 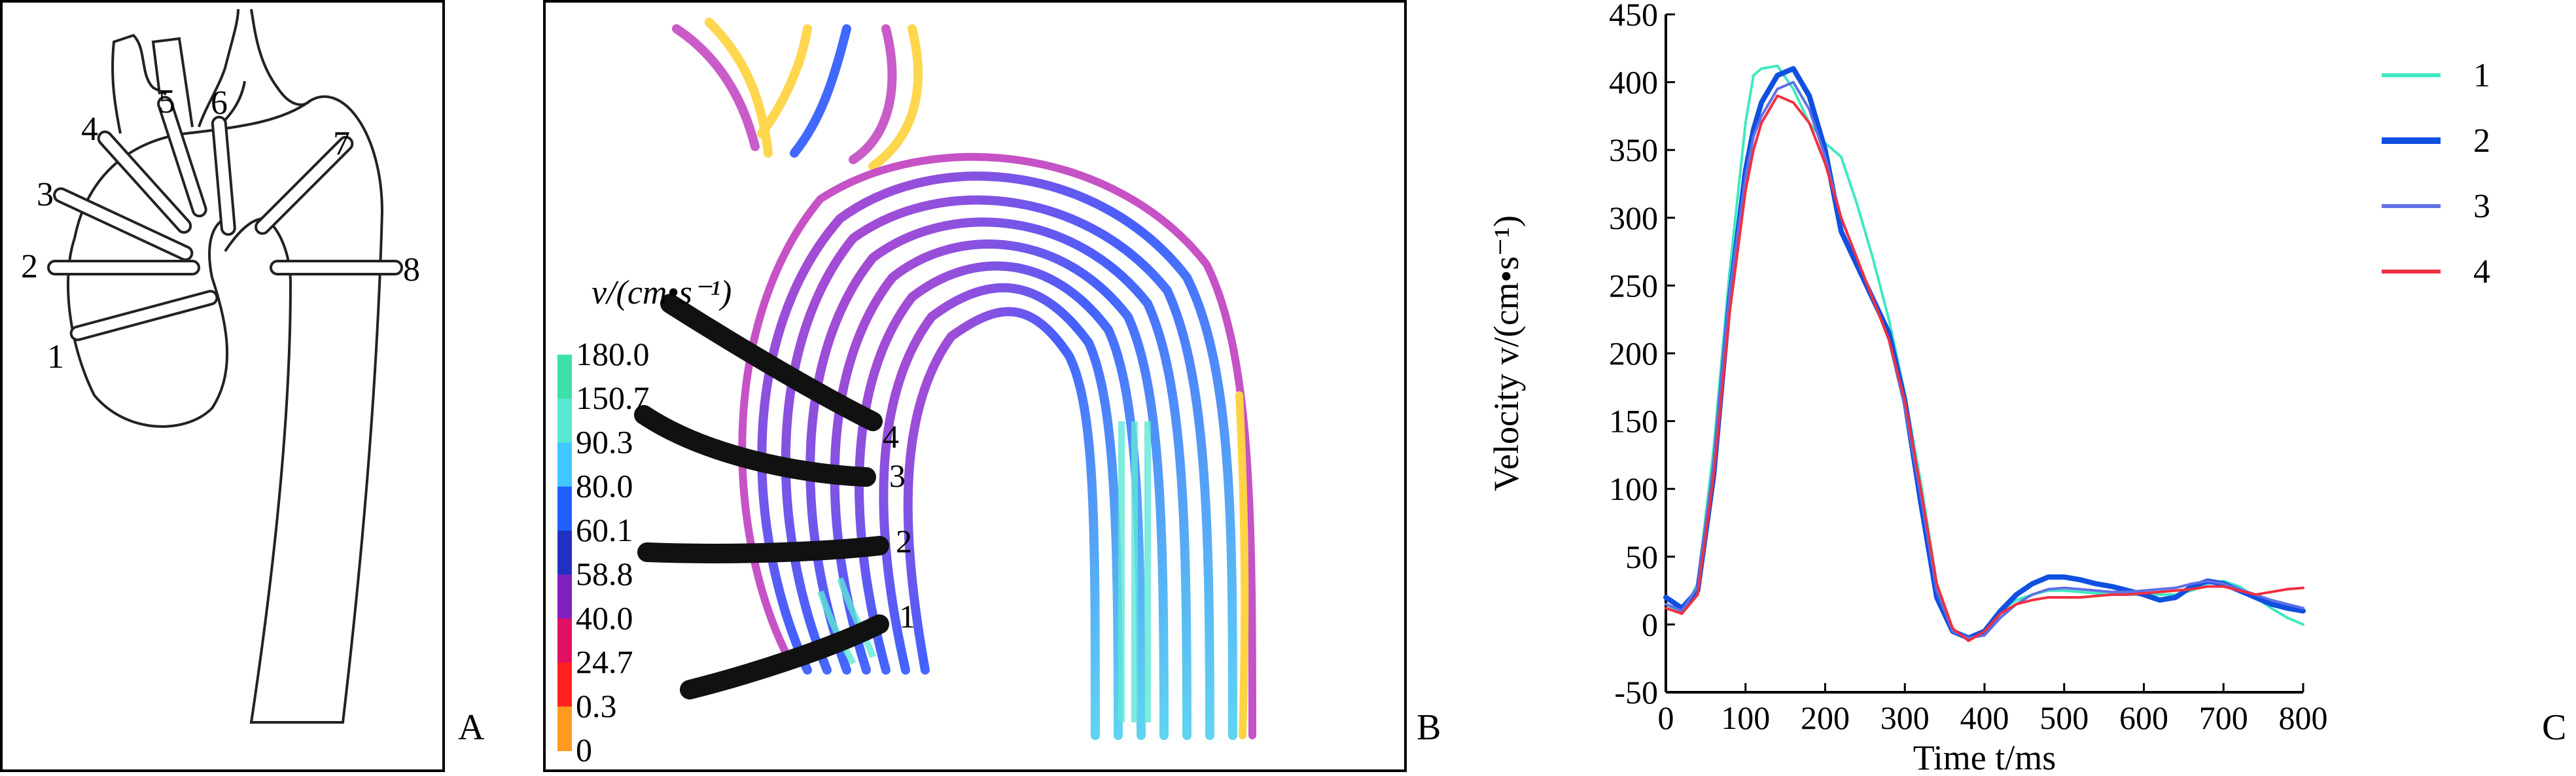 I want to click on marker-1: 1, so click(x=56, y=357).